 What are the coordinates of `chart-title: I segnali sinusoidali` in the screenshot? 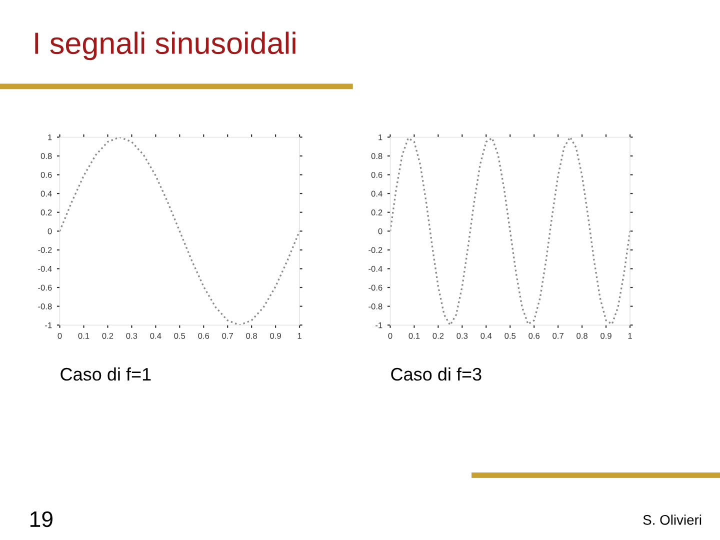 It's located at (165, 46).